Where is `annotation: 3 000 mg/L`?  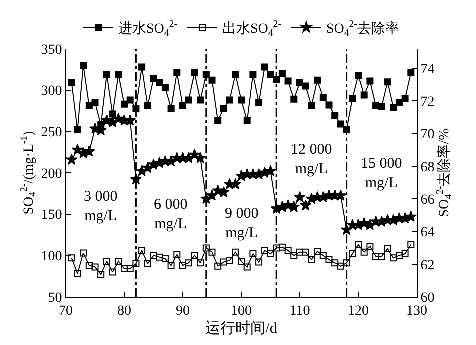
annotation: 3 000 mg/L is located at coordinates (101, 206).